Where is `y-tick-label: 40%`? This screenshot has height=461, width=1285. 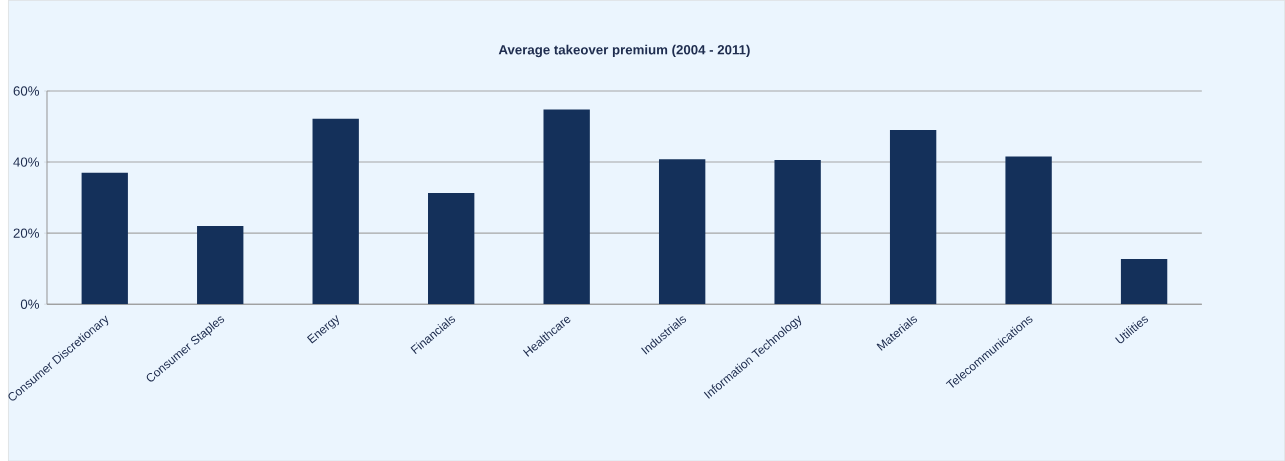
y-tick-label: 40% is located at coordinates (26, 162).